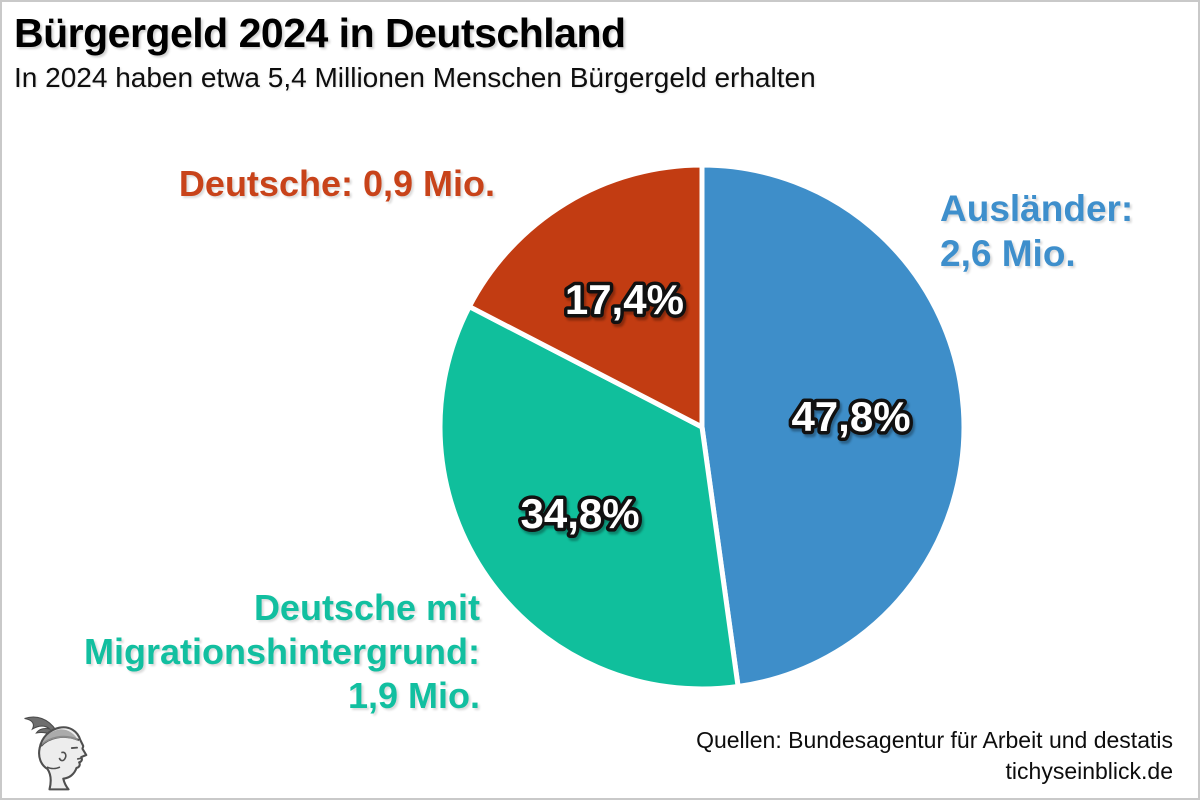 This screenshot has width=1200, height=800. Describe the element at coordinates (580, 513) in the screenshot. I see `percent-label-deutsche-mit-migrationshintergrund: 34,8%` at that location.